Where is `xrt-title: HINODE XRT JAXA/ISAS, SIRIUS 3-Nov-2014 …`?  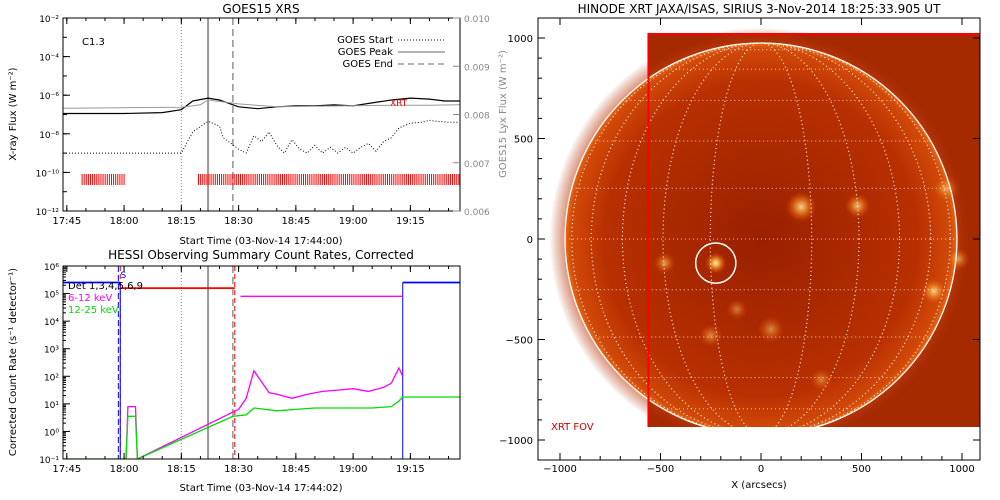 xrt-title: HINODE XRT JAXA/ISAS, SIRIUS 3-Nov-2014 … is located at coordinates (760, 9).